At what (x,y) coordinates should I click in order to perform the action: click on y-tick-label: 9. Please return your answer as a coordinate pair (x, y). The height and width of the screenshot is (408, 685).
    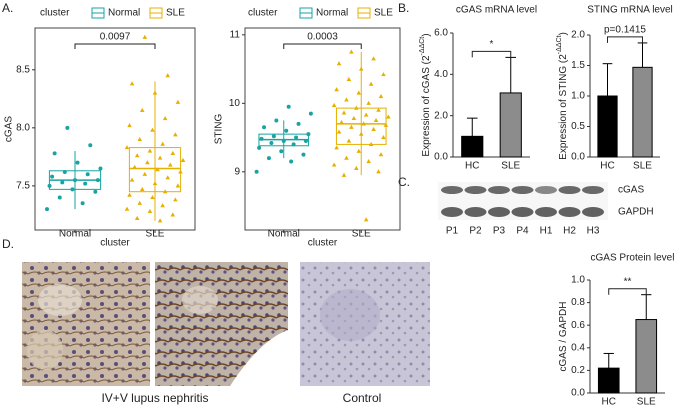
    Looking at the image, I should click on (237, 171).